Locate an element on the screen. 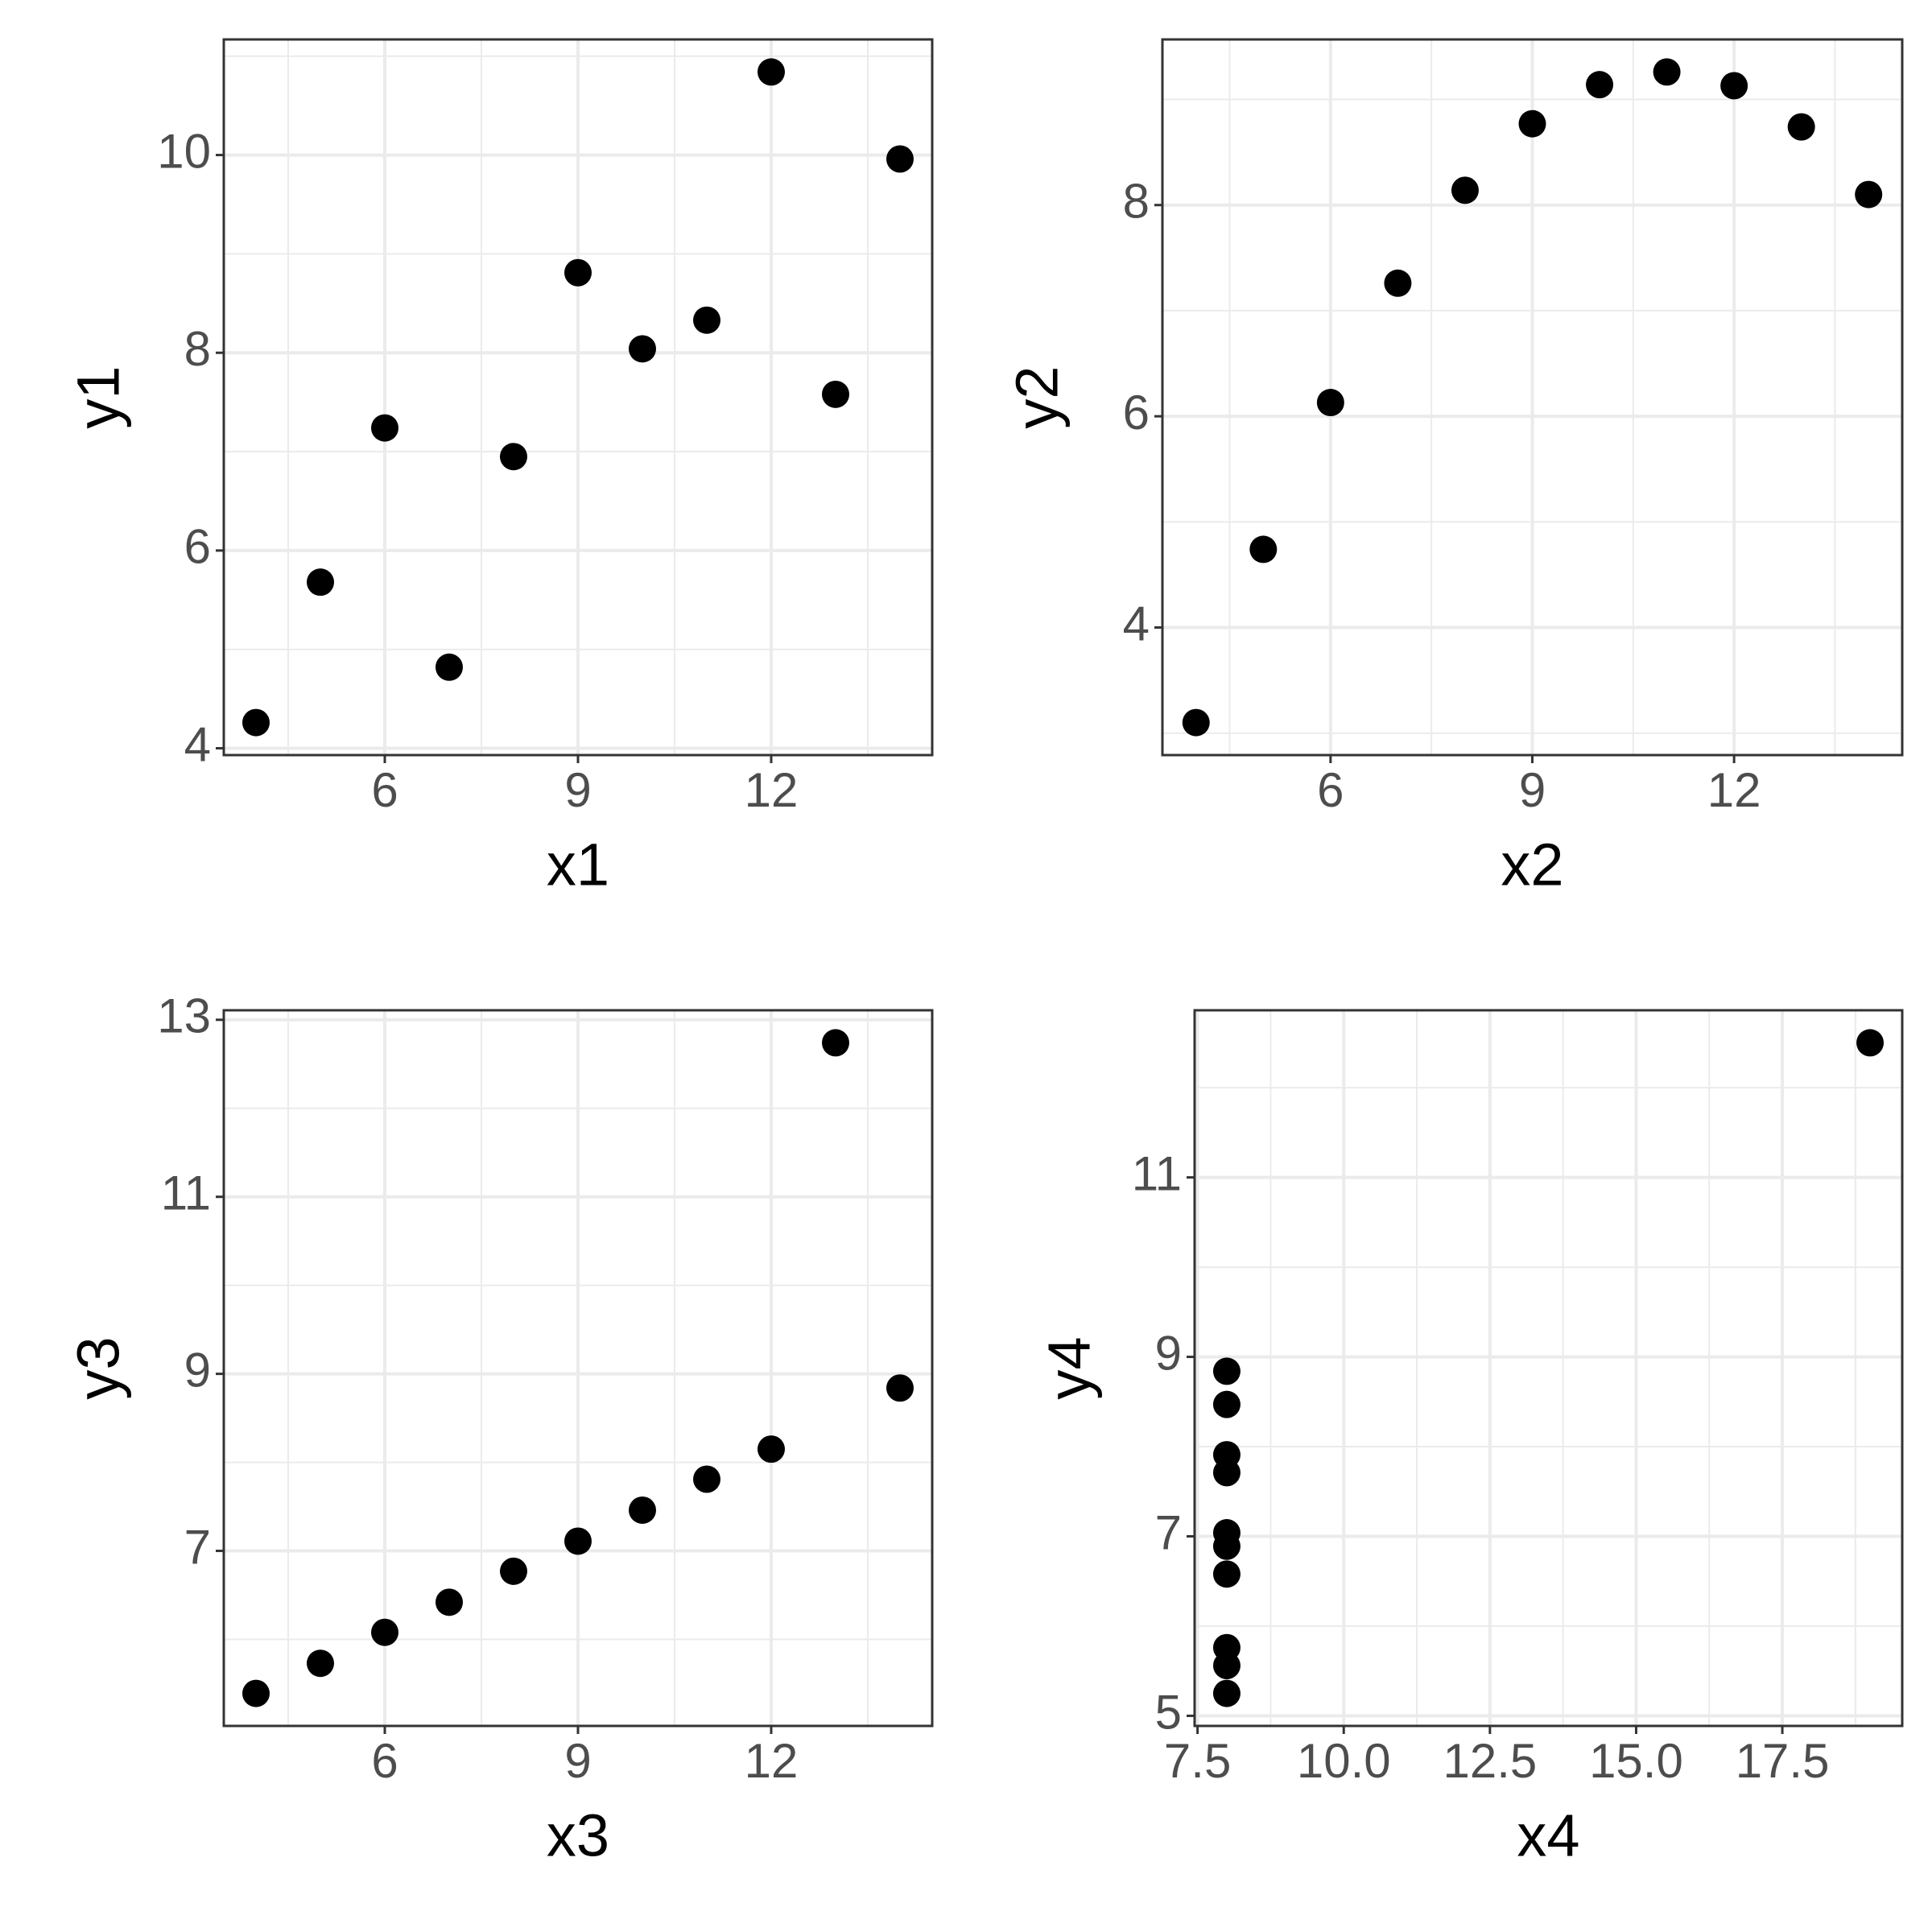  x-axis-title: x4 is located at coordinates (1548, 1835).